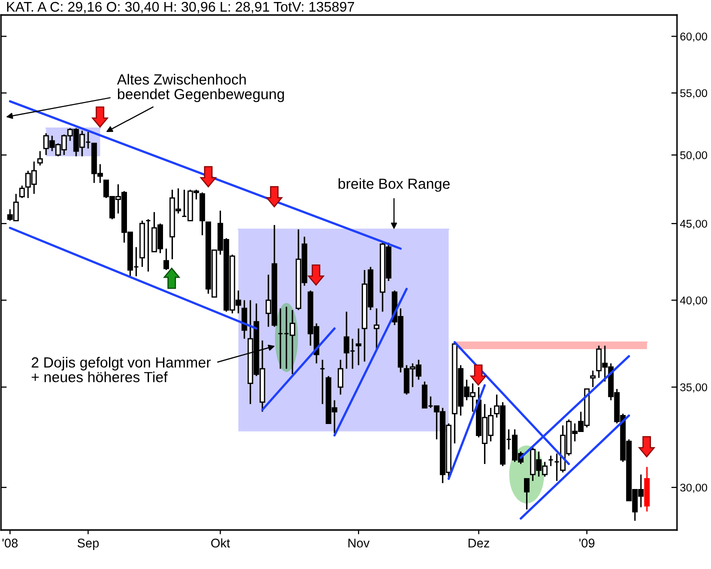  Describe the element at coordinates (694, 155) in the screenshot. I see `y-tick-label: 50,00` at that location.